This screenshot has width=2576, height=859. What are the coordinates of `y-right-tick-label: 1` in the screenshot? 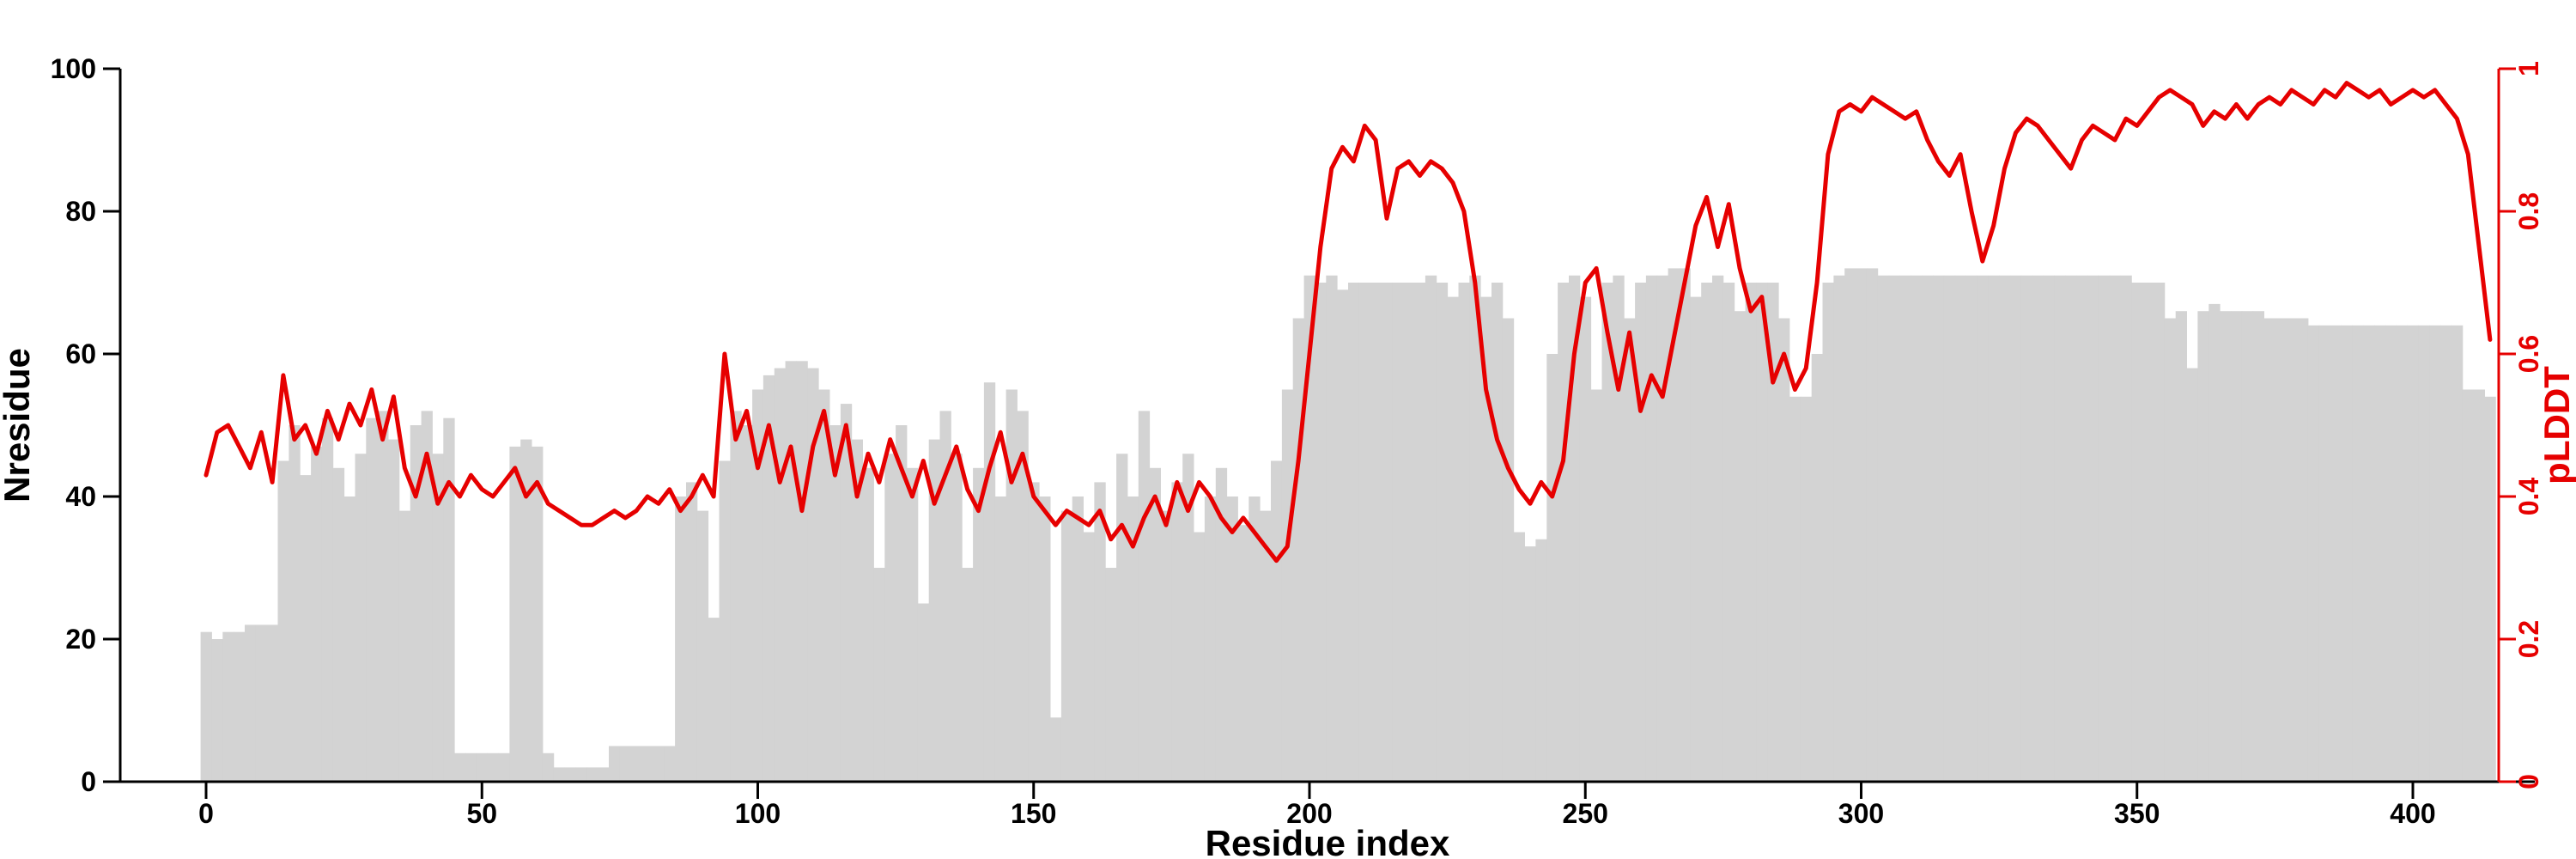 It's located at (2529, 68).